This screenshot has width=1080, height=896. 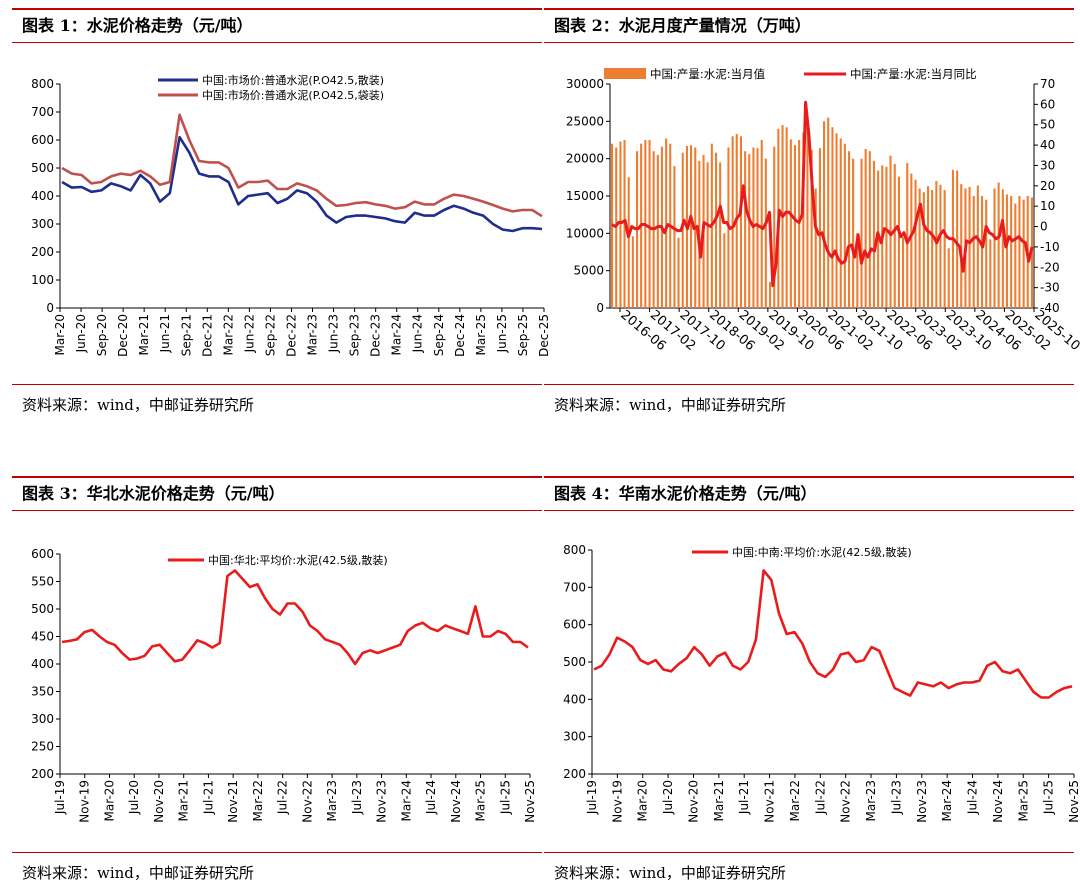 I want to click on x-tick-label: Jun-24, so click(x=418, y=333).